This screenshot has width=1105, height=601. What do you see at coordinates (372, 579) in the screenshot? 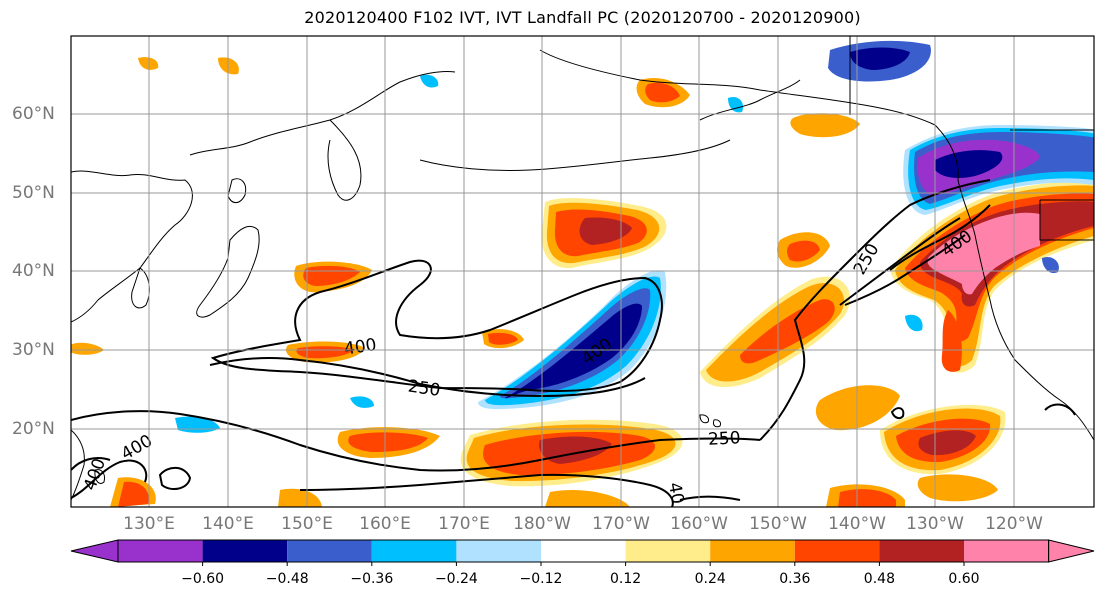
I see `colorbar-tick-label: −0.36` at bounding box center [372, 579].